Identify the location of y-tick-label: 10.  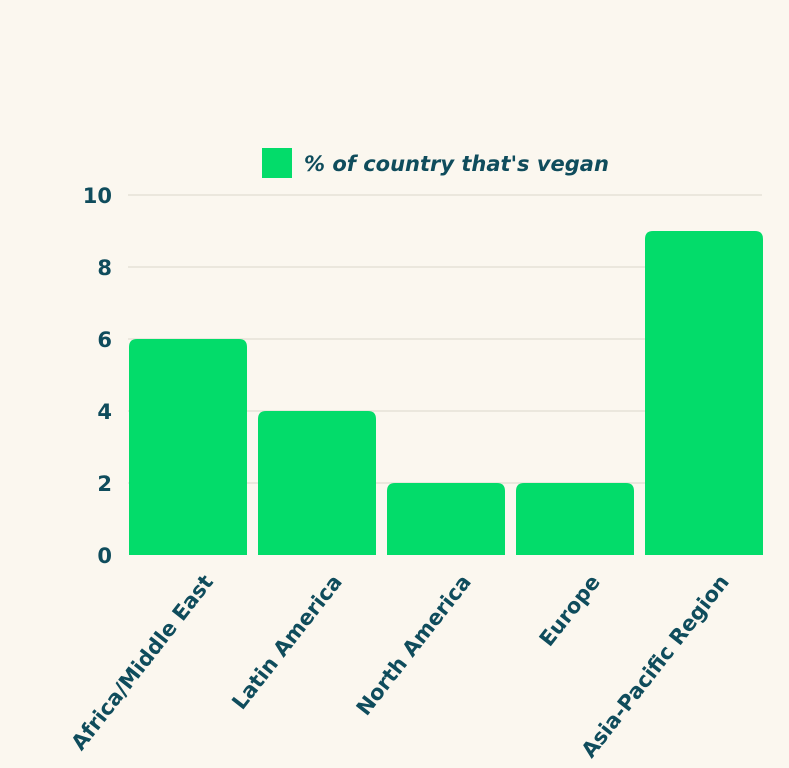
(97, 196).